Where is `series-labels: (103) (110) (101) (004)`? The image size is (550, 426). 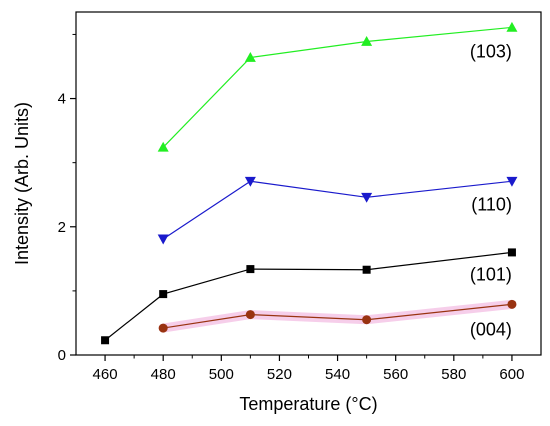
series-labels: (103) (110) (101) (004) is located at coordinates (491, 190).